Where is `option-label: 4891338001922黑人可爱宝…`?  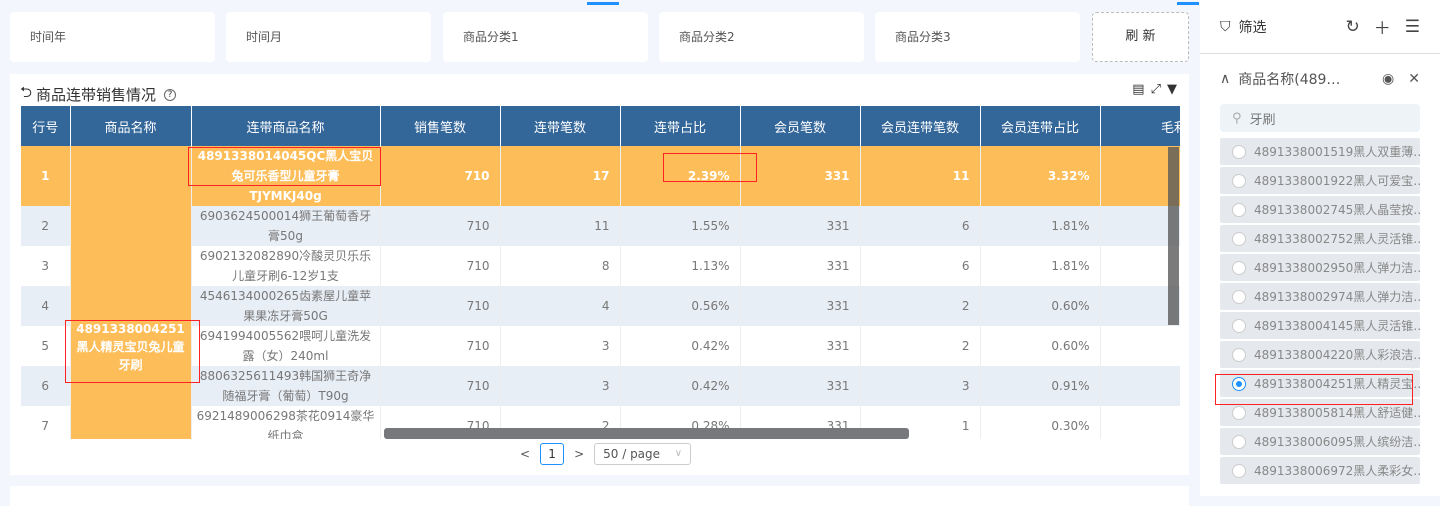
option-label: 4891338001922黑人可爱宝… is located at coordinates (1337, 181).